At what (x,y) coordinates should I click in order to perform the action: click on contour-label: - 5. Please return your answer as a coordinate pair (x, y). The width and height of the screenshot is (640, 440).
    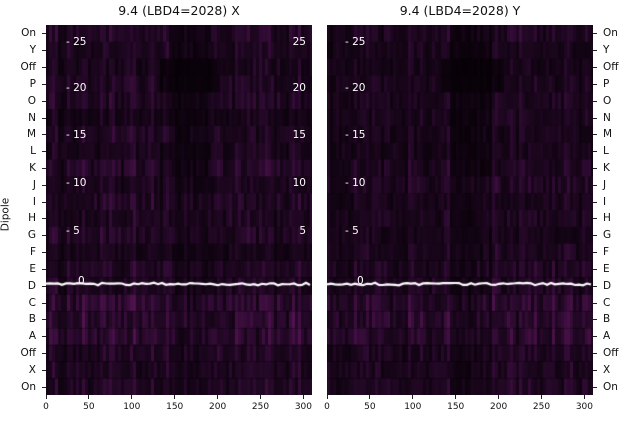
    Looking at the image, I should click on (352, 231).